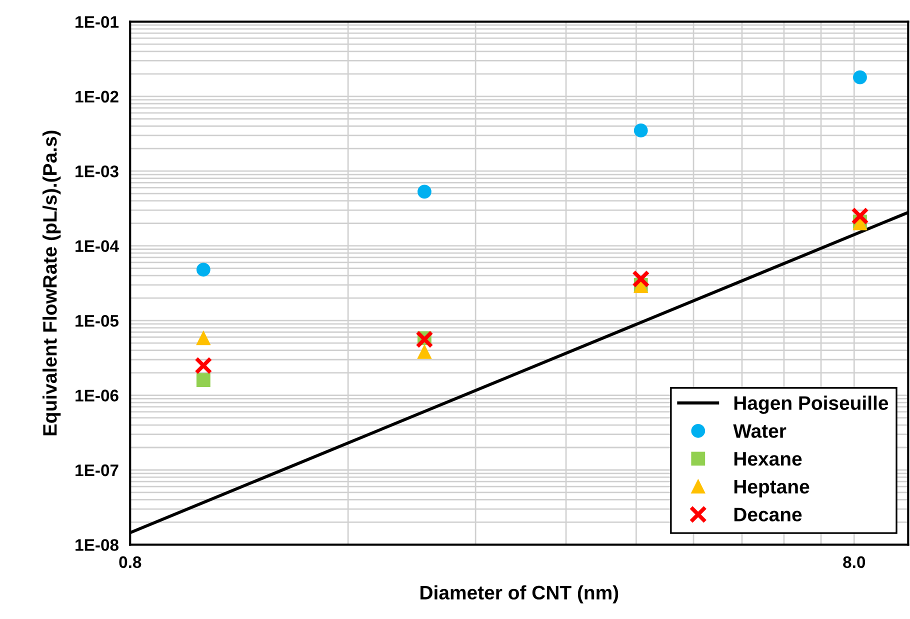 The width and height of the screenshot is (910, 619). I want to click on y-tick-label: 1E-07, so click(97, 470).